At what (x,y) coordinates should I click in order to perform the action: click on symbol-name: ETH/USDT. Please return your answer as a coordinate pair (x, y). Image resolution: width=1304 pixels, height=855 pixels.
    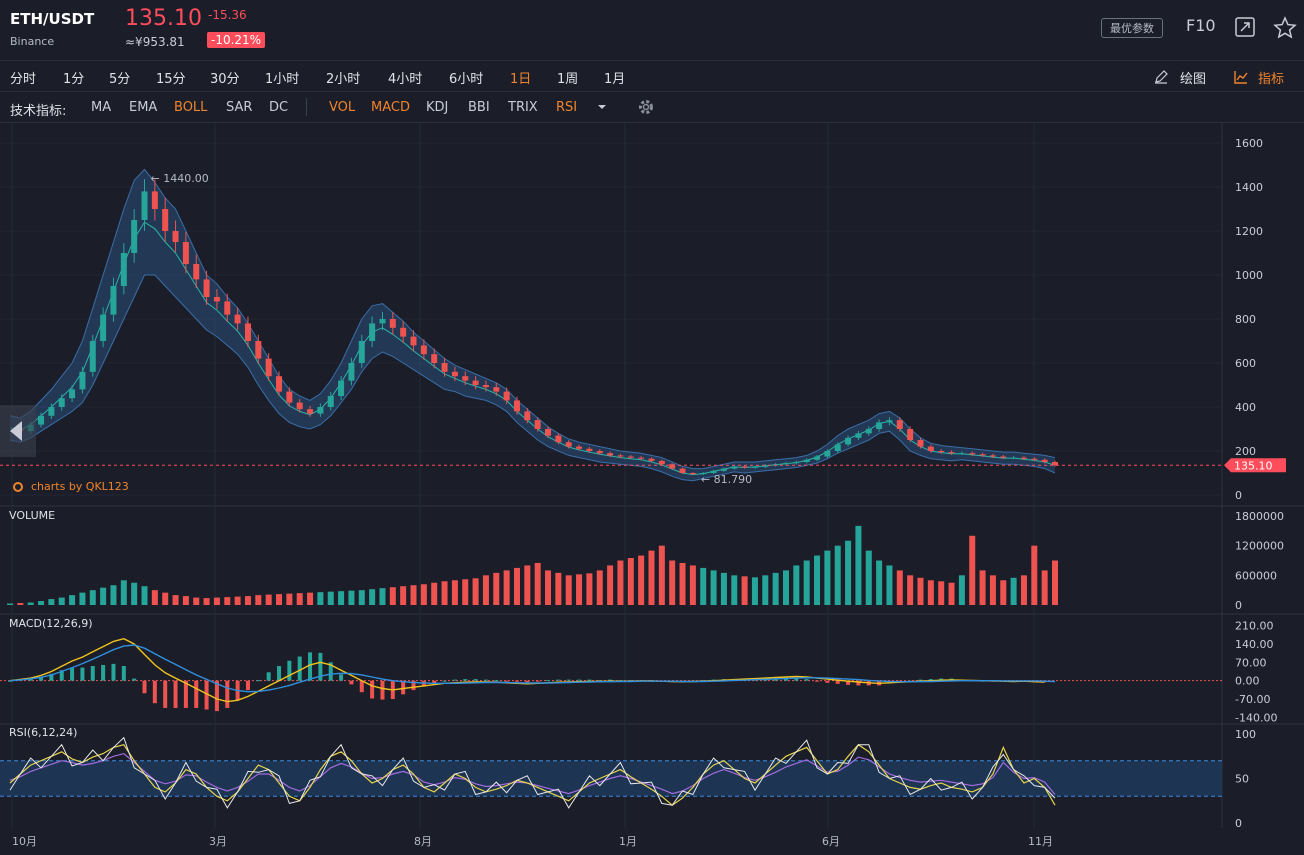
    Looking at the image, I should click on (52, 19).